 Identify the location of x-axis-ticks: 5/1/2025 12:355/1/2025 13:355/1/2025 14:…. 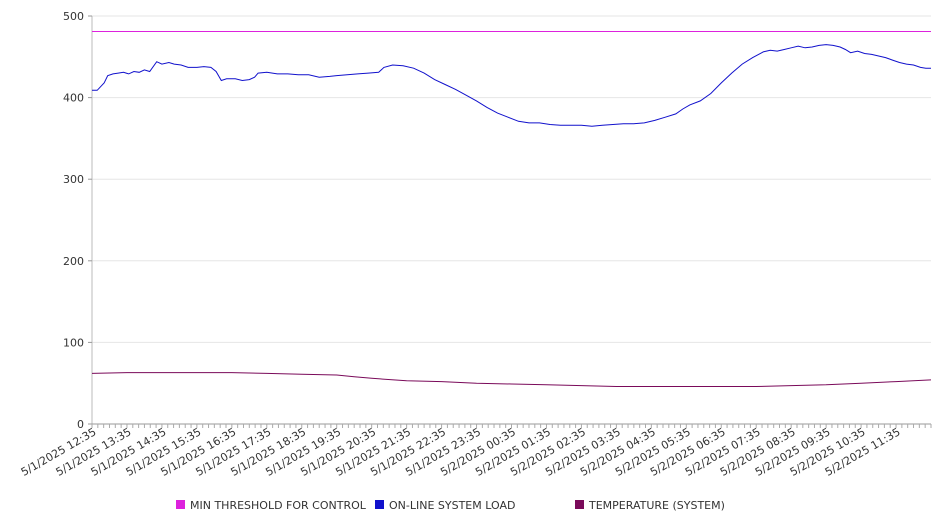
(475, 451).